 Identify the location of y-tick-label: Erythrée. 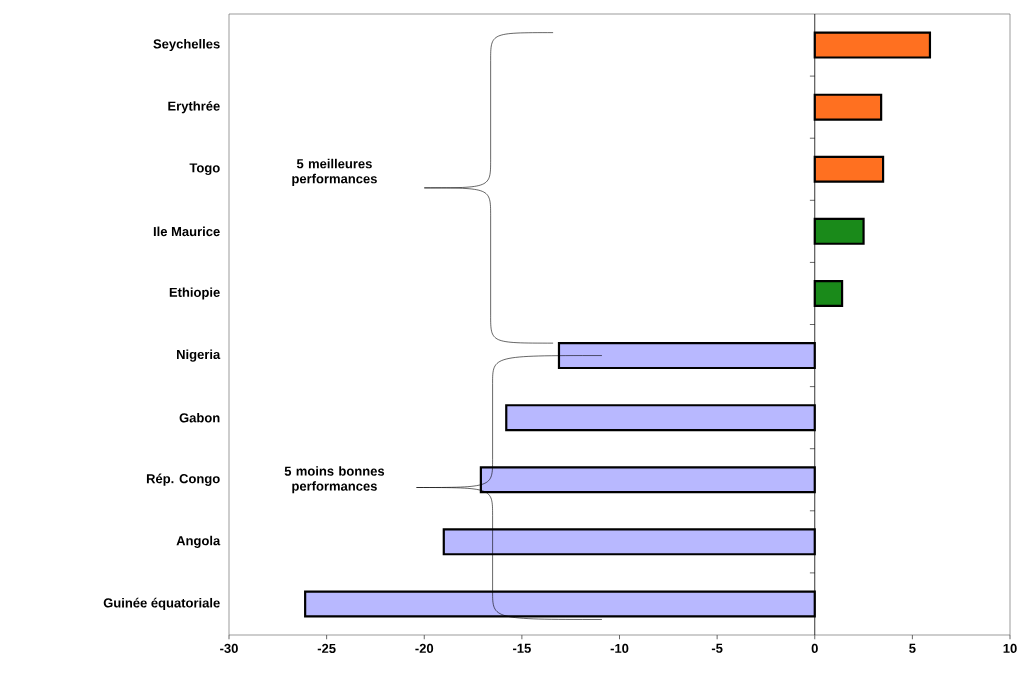
(194, 107).